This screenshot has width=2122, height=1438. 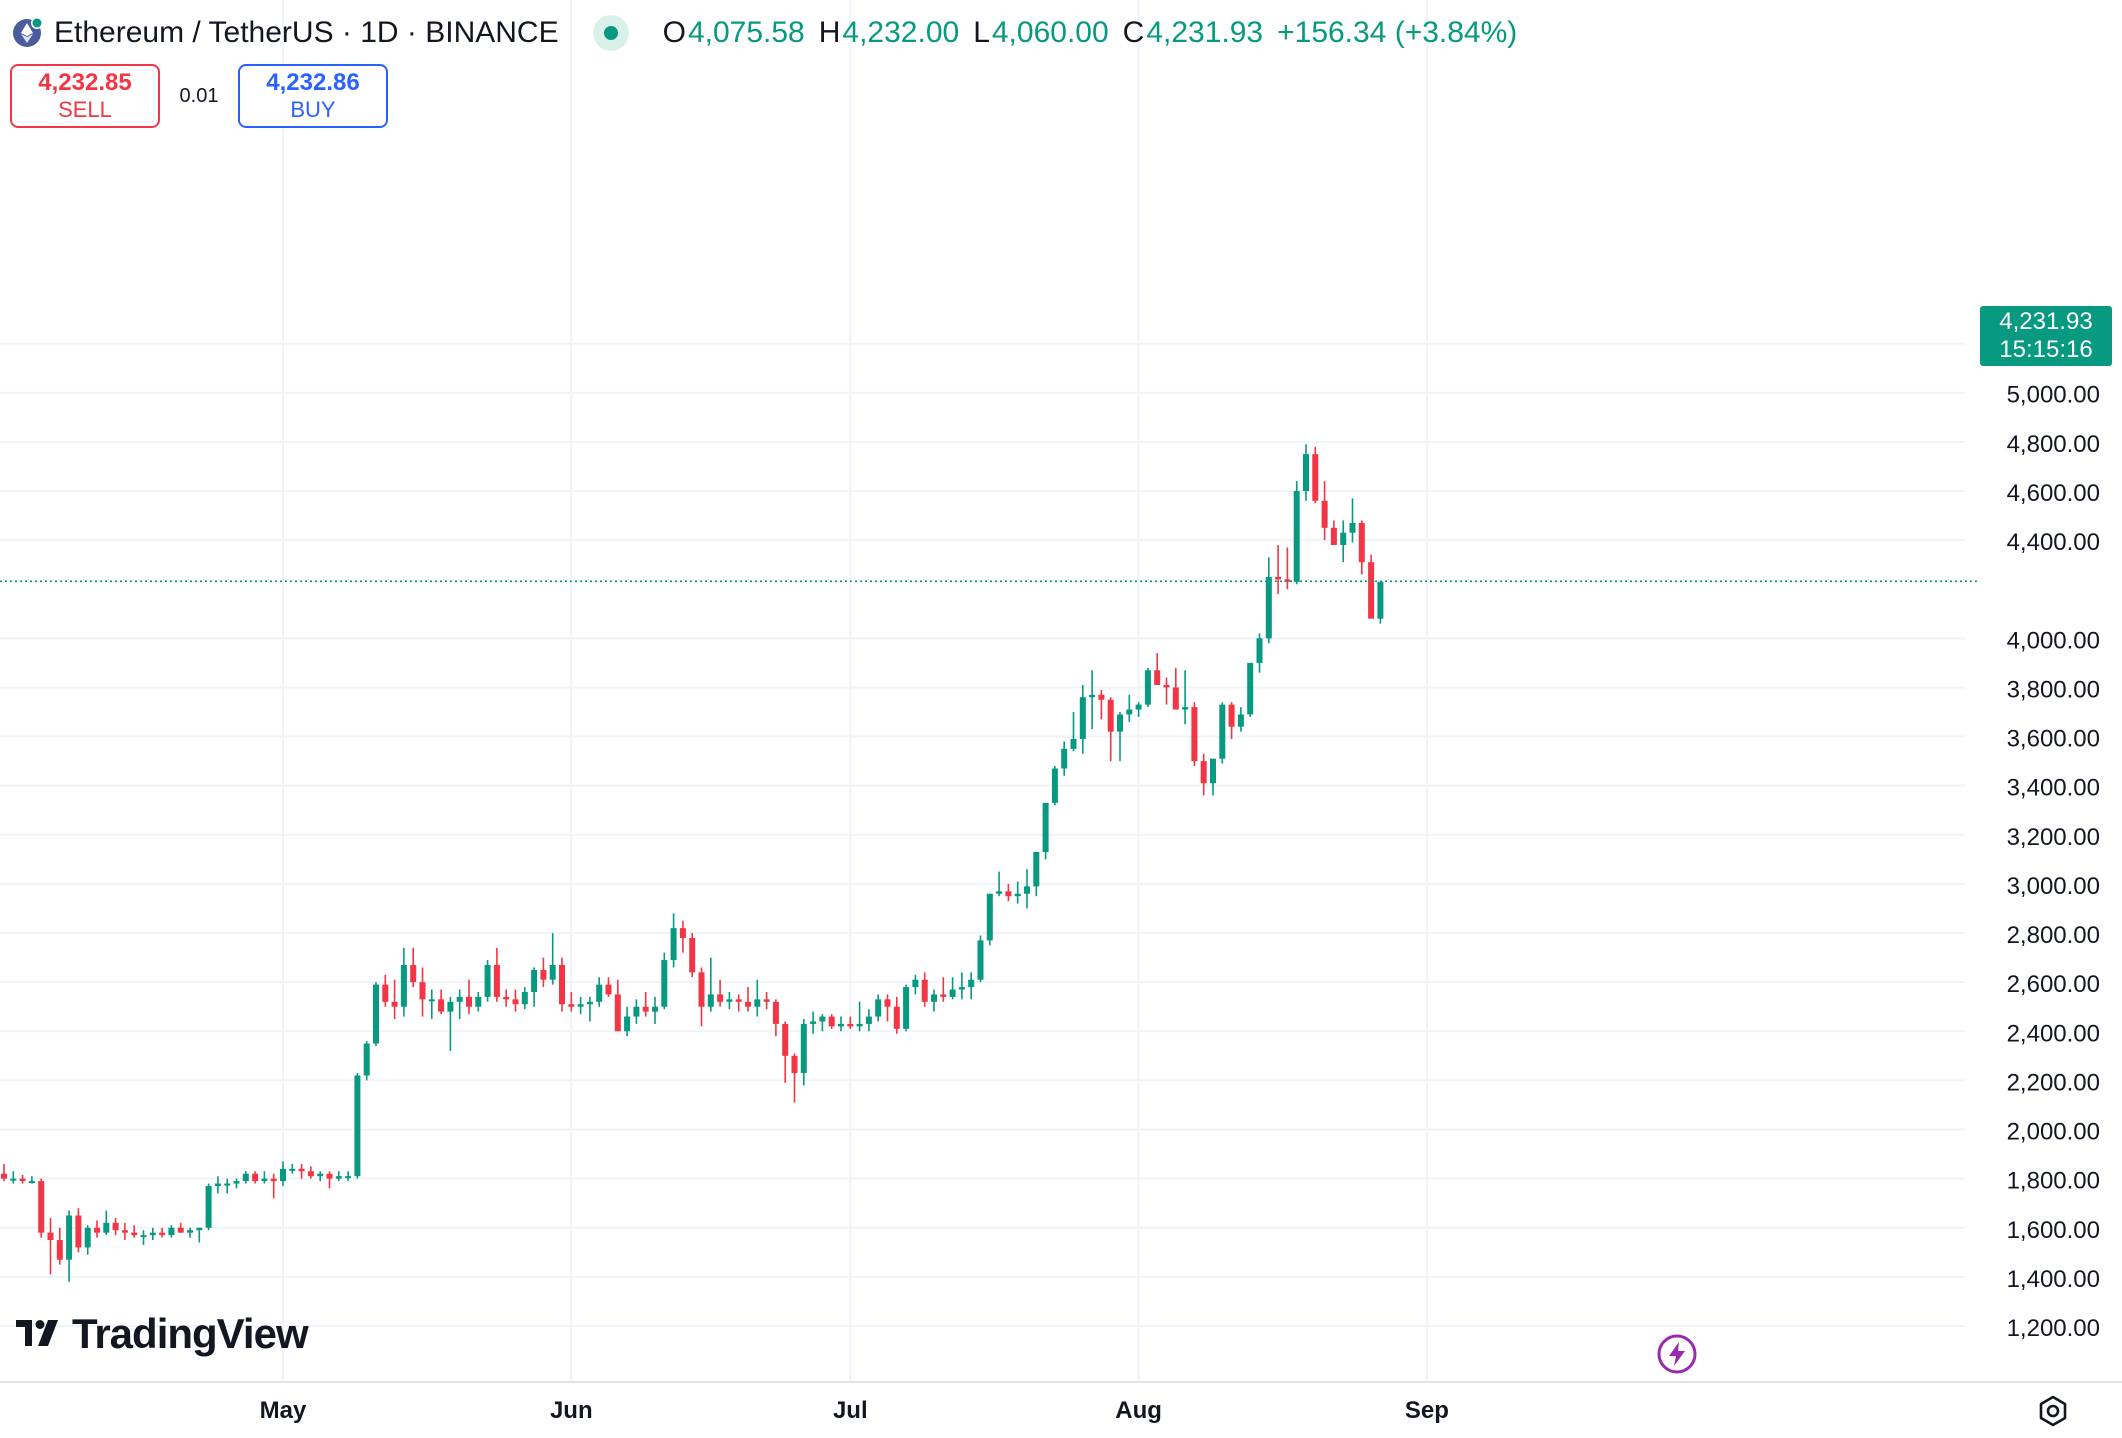 I want to click on market-status-indicator, so click(x=610, y=33).